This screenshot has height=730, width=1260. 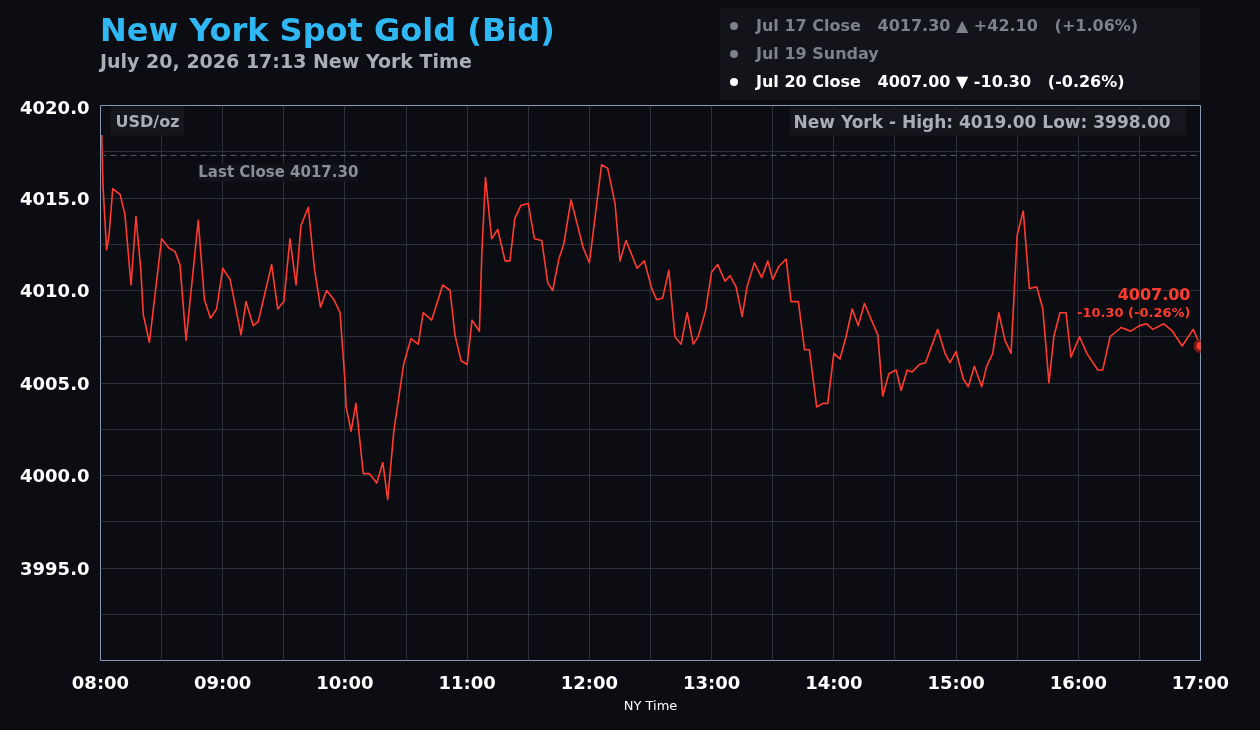 I want to click on y-tick-label: 3995.0, so click(x=55, y=568).